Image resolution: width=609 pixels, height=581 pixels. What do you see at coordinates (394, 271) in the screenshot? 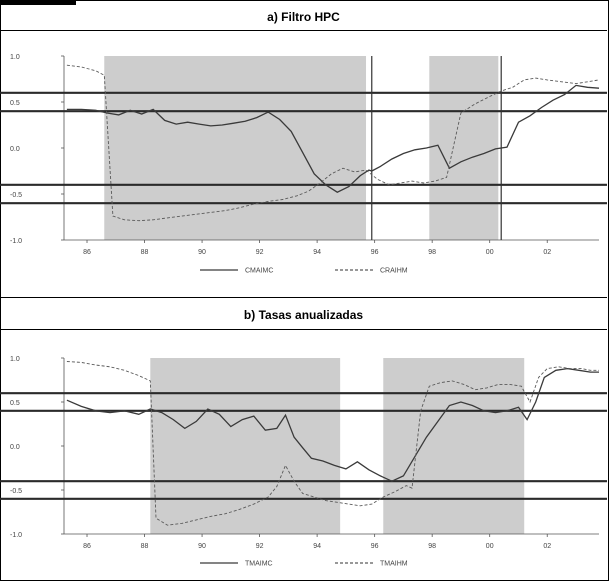
I see `legend-label: CRAIHM` at bounding box center [394, 271].